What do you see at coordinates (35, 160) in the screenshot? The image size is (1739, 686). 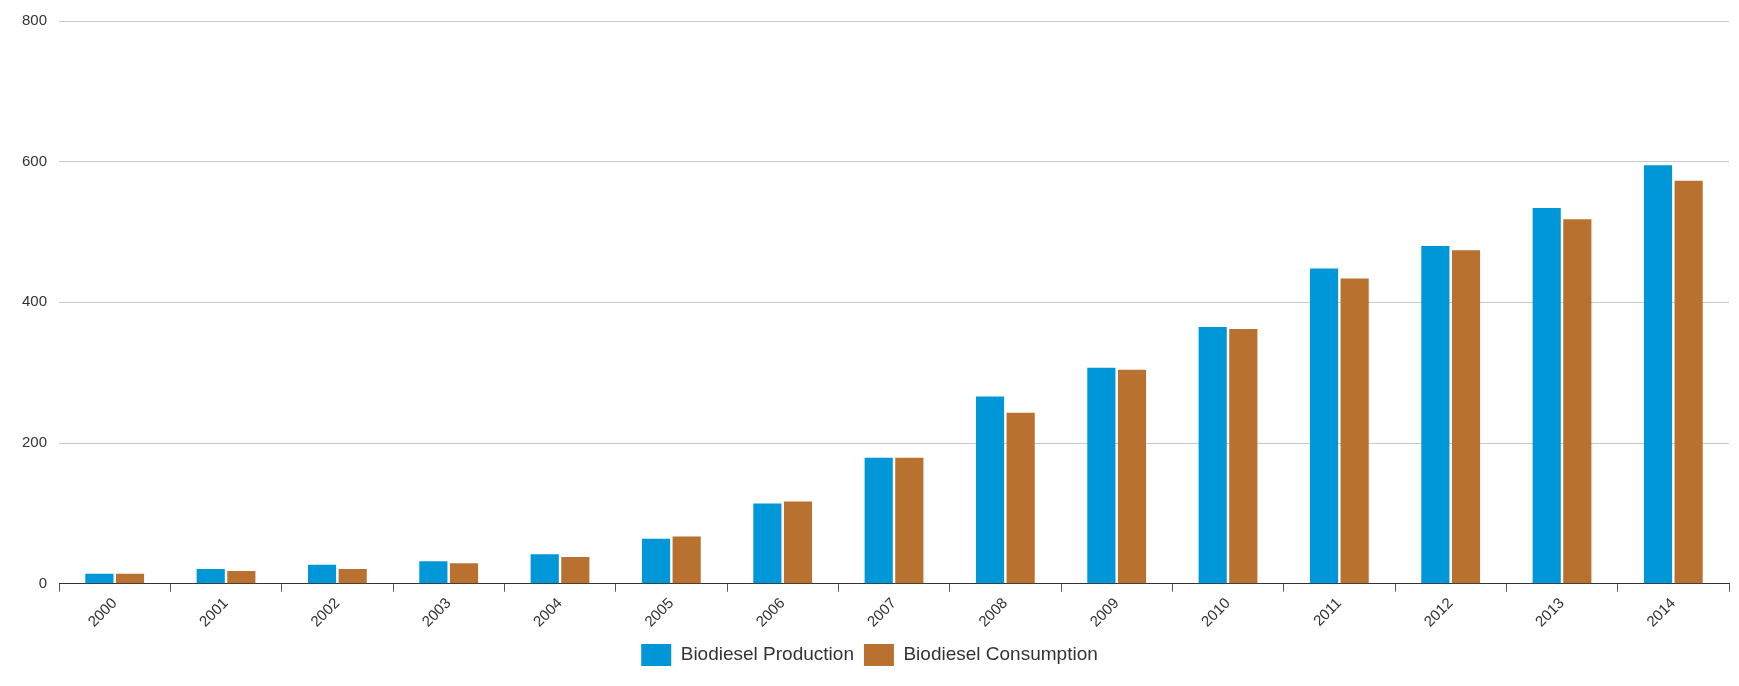 I see `y-tick-label: 600` at bounding box center [35, 160].